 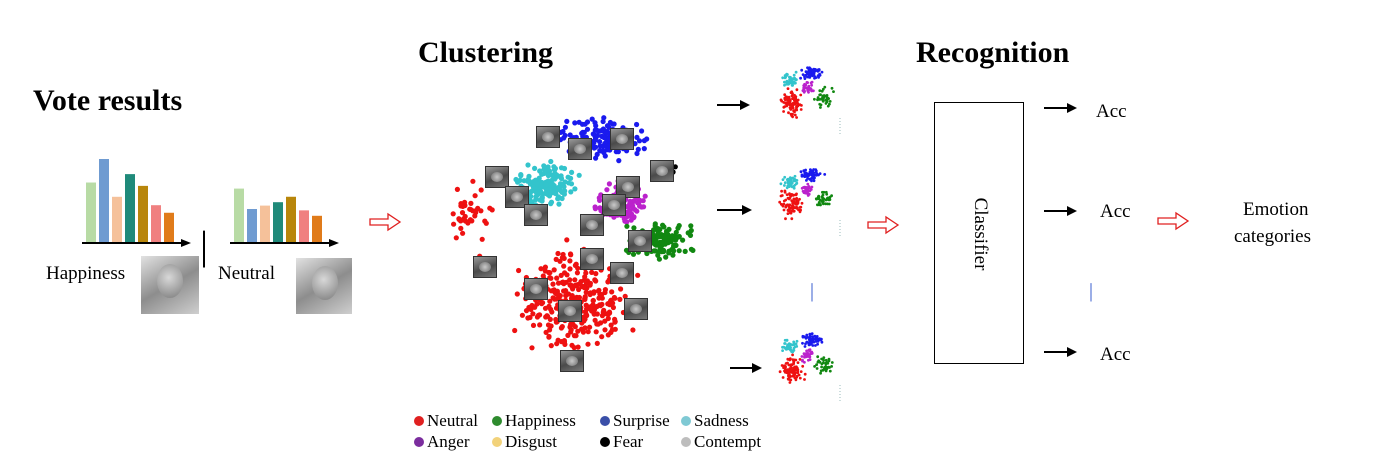 I want to click on legend-label: Surprise, so click(x=641, y=420).